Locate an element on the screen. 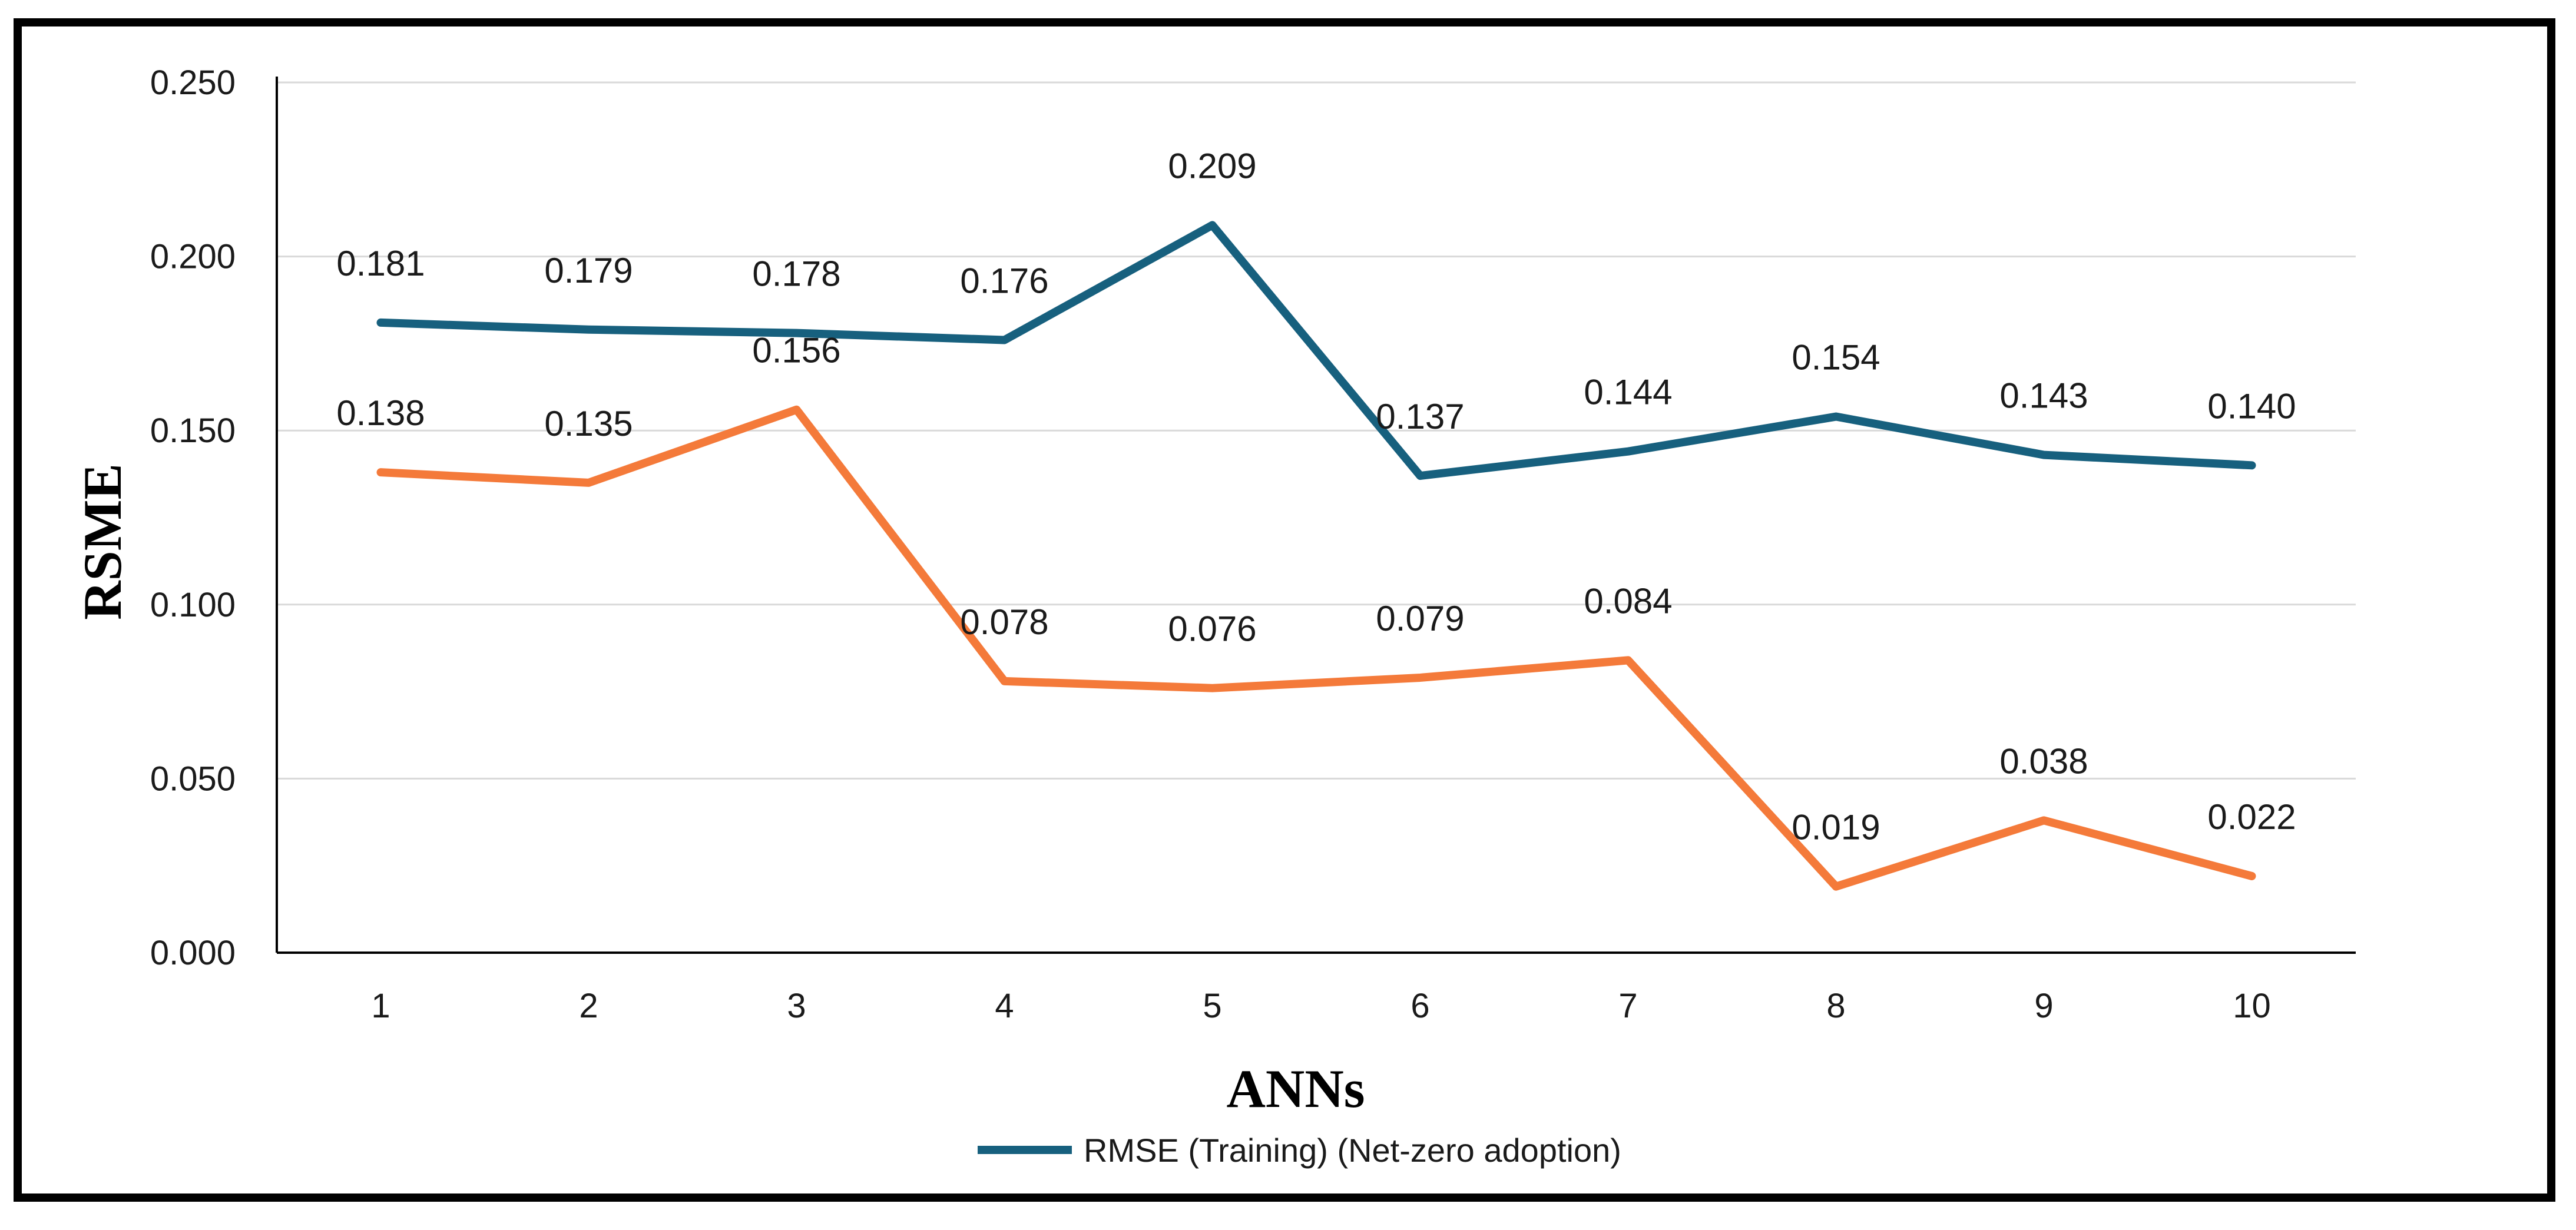 The width and height of the screenshot is (2576, 1230). data-label: 0.181 is located at coordinates (380, 263).